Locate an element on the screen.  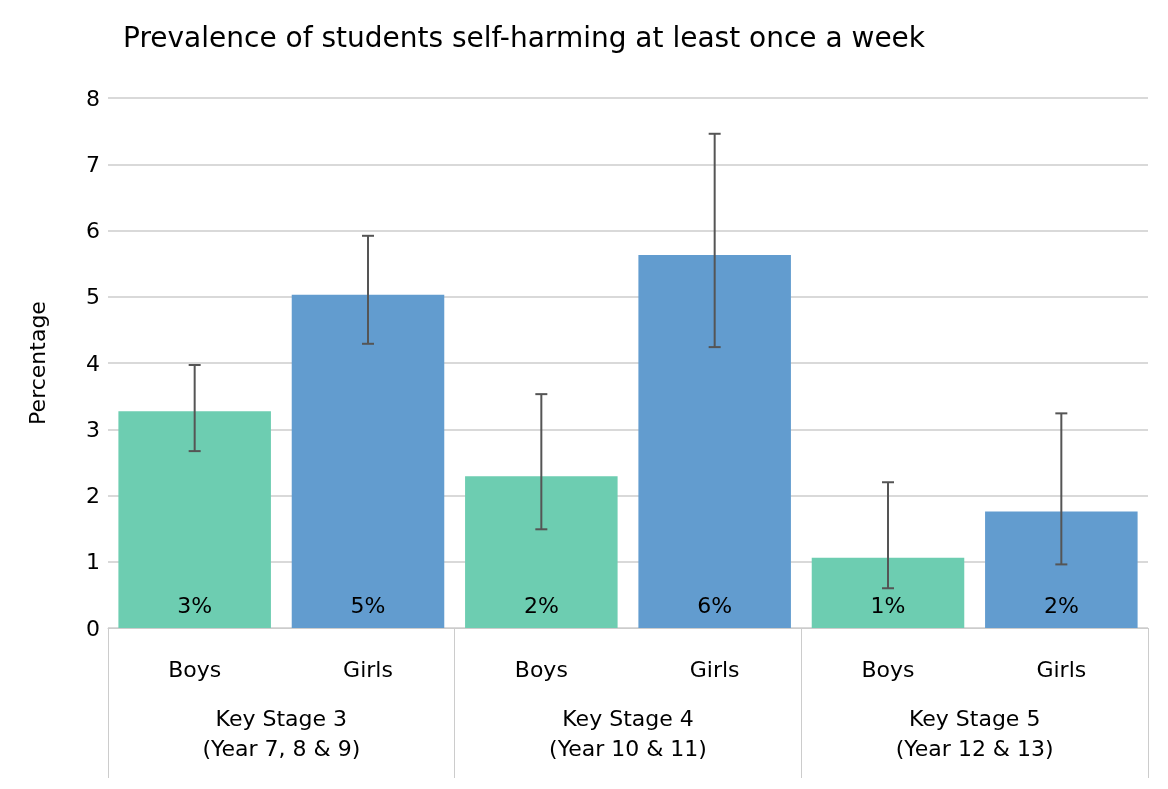
y-tick-label: 6 is located at coordinates (93, 230).